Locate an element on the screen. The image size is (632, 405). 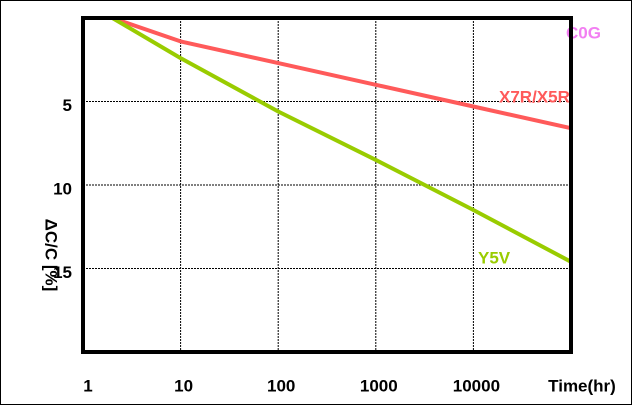
series-label: C0G is located at coordinates (583, 32).